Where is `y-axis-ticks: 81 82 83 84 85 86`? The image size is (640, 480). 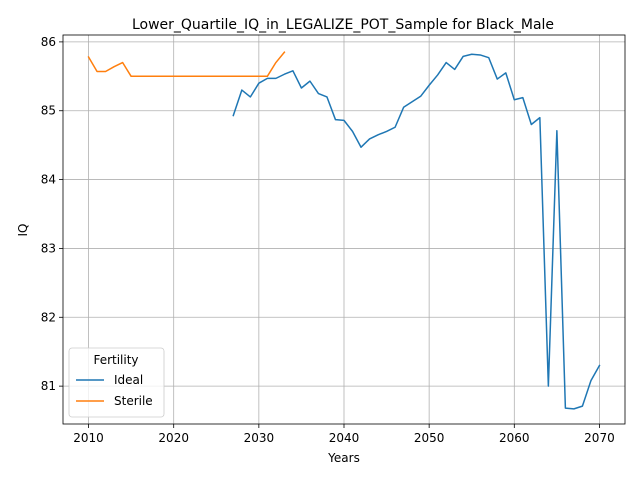
y-axis-ticks: 81 82 83 84 85 86 is located at coordinates (52, 214).